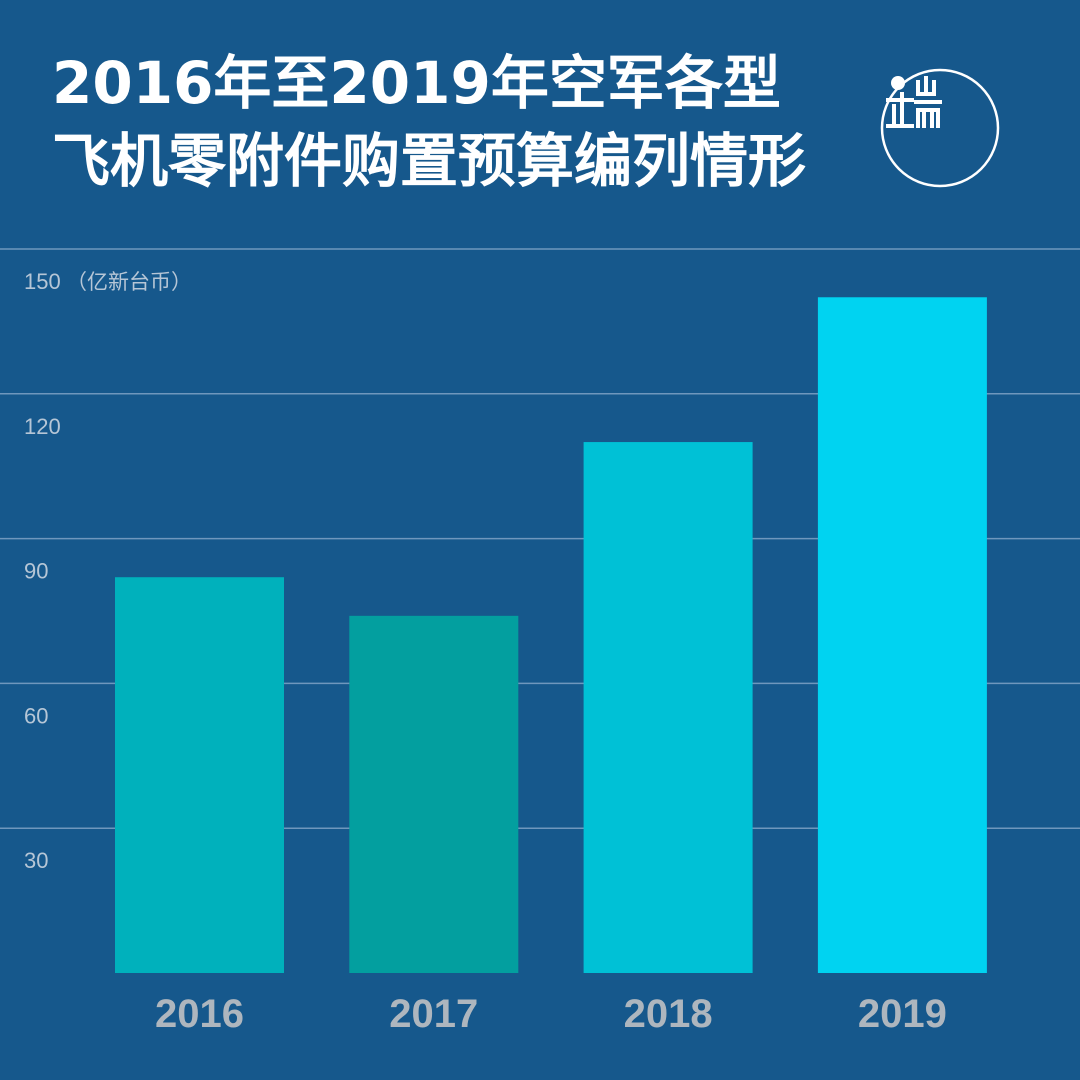 This screenshot has height=1080, width=1080. What do you see at coordinates (429, 161) in the screenshot?
I see `chart-title-line-2: 飞机零附件购置预算编列情形` at bounding box center [429, 161].